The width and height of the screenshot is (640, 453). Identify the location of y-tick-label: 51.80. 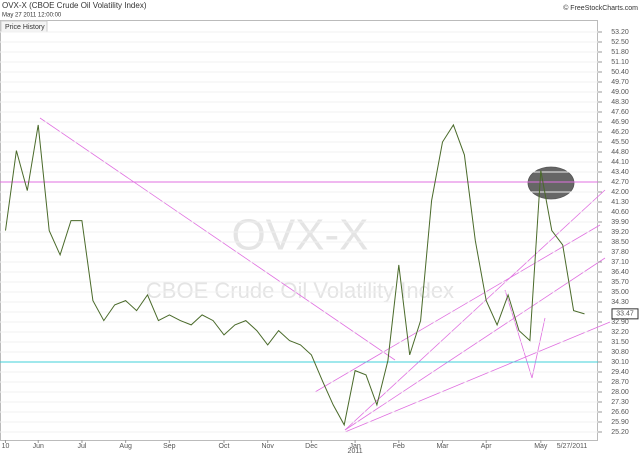
(620, 52).